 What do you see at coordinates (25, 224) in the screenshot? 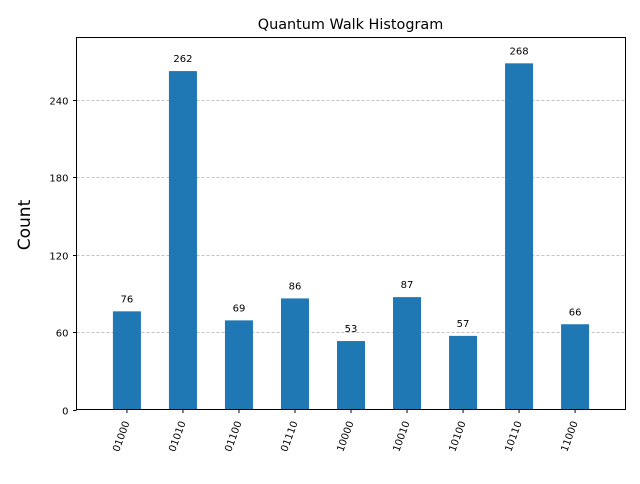
I see `y-axis-label: Count` at bounding box center [25, 224].